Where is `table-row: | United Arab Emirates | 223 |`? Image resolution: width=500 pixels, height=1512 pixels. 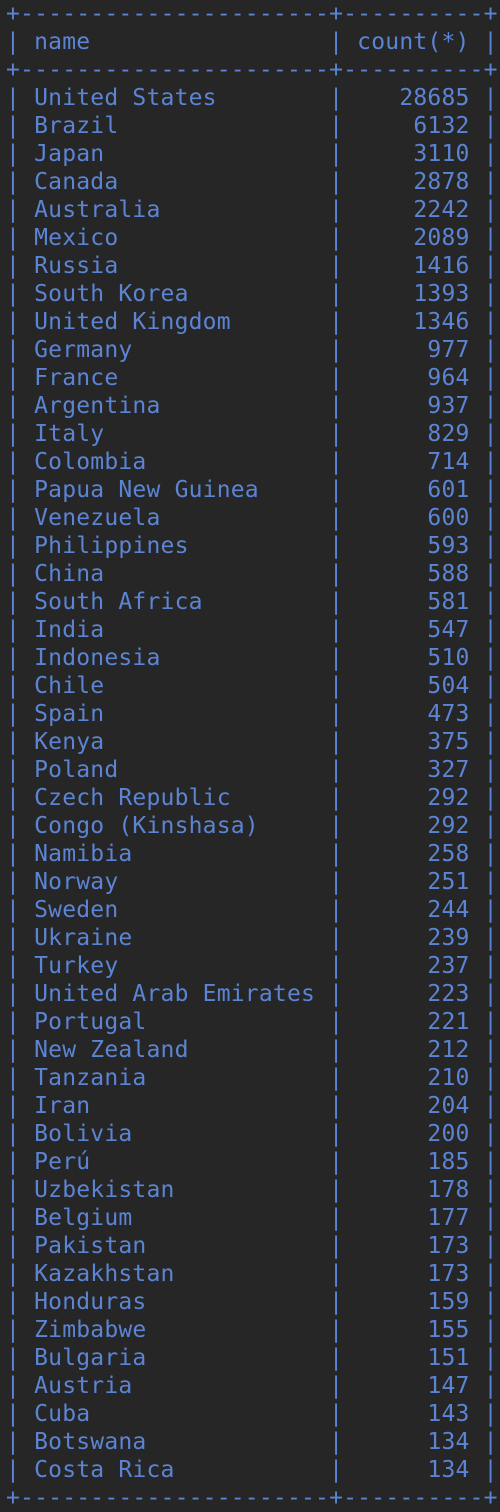 table-row: | United Arab Emirates | 223 | is located at coordinates (252, 994).